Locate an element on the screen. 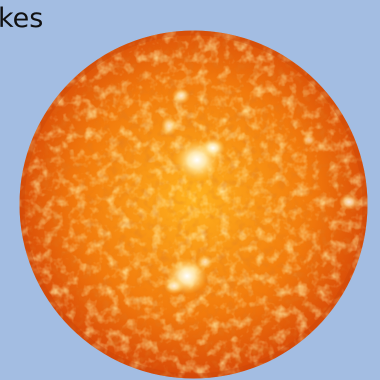 This screenshot has width=380, height=380. active-region-lower is located at coordinates (188, 274).